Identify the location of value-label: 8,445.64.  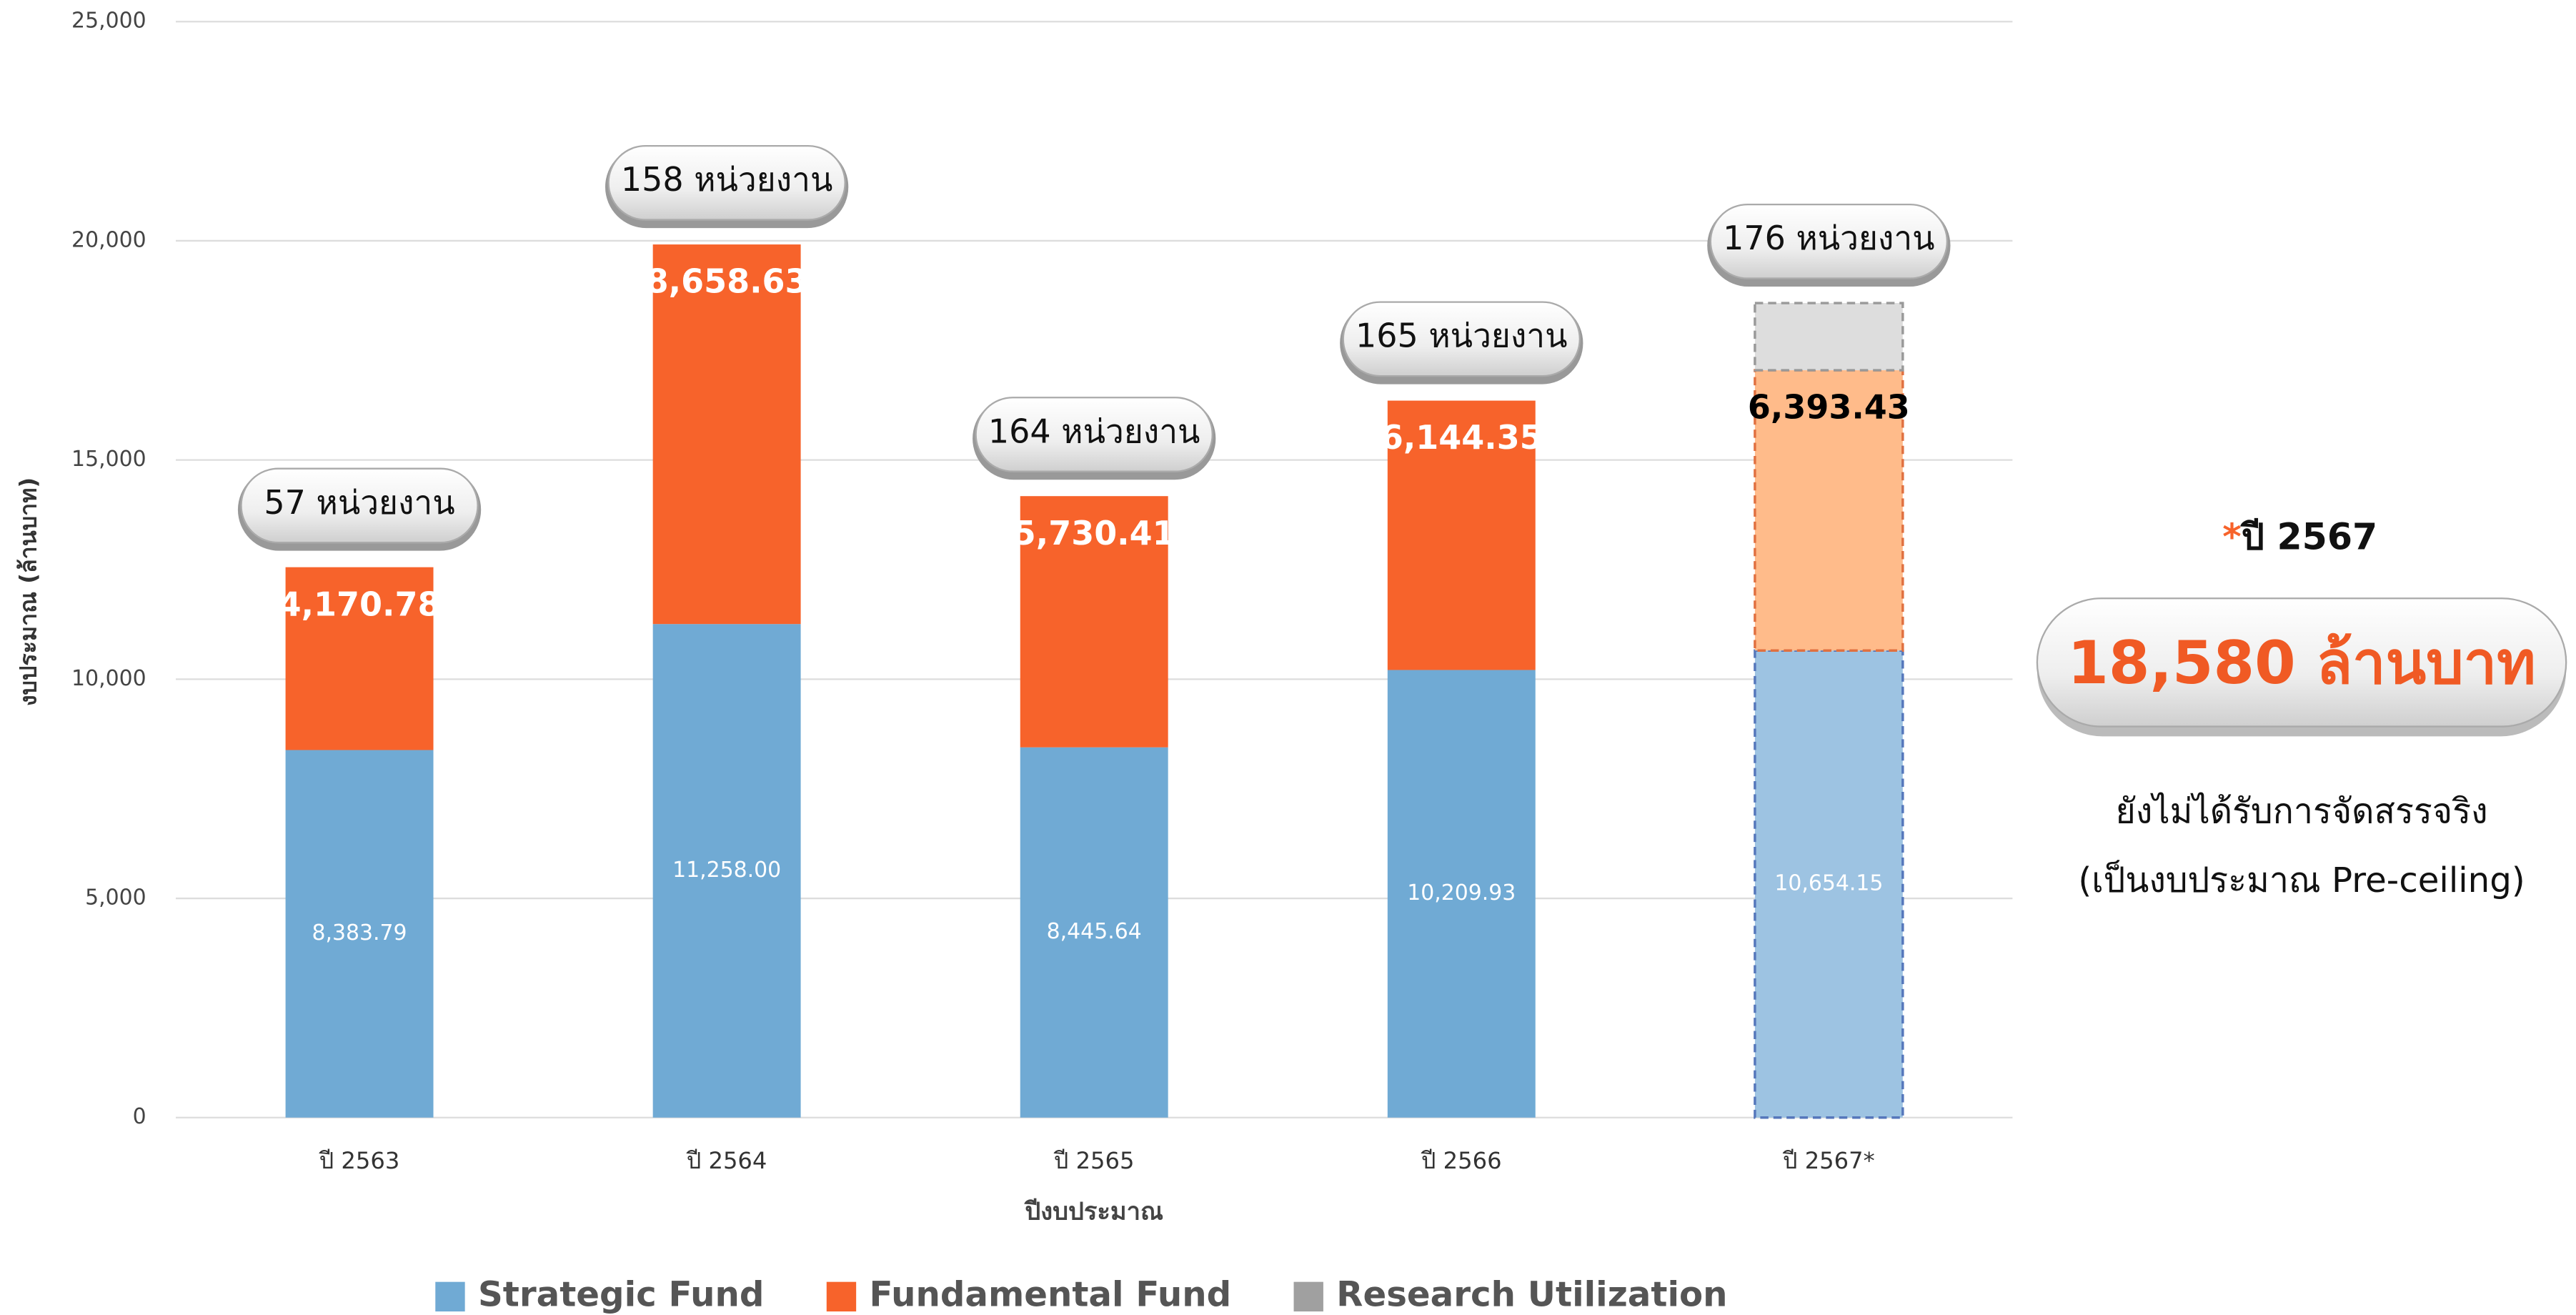
(1094, 931).